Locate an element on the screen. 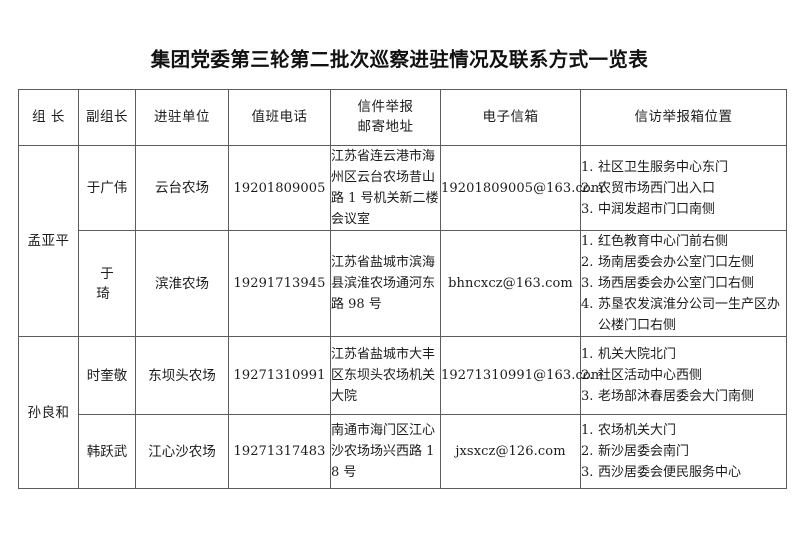 The height and width of the screenshot is (533, 799). column-header-duty-phone: 值班电话 is located at coordinates (279, 117).